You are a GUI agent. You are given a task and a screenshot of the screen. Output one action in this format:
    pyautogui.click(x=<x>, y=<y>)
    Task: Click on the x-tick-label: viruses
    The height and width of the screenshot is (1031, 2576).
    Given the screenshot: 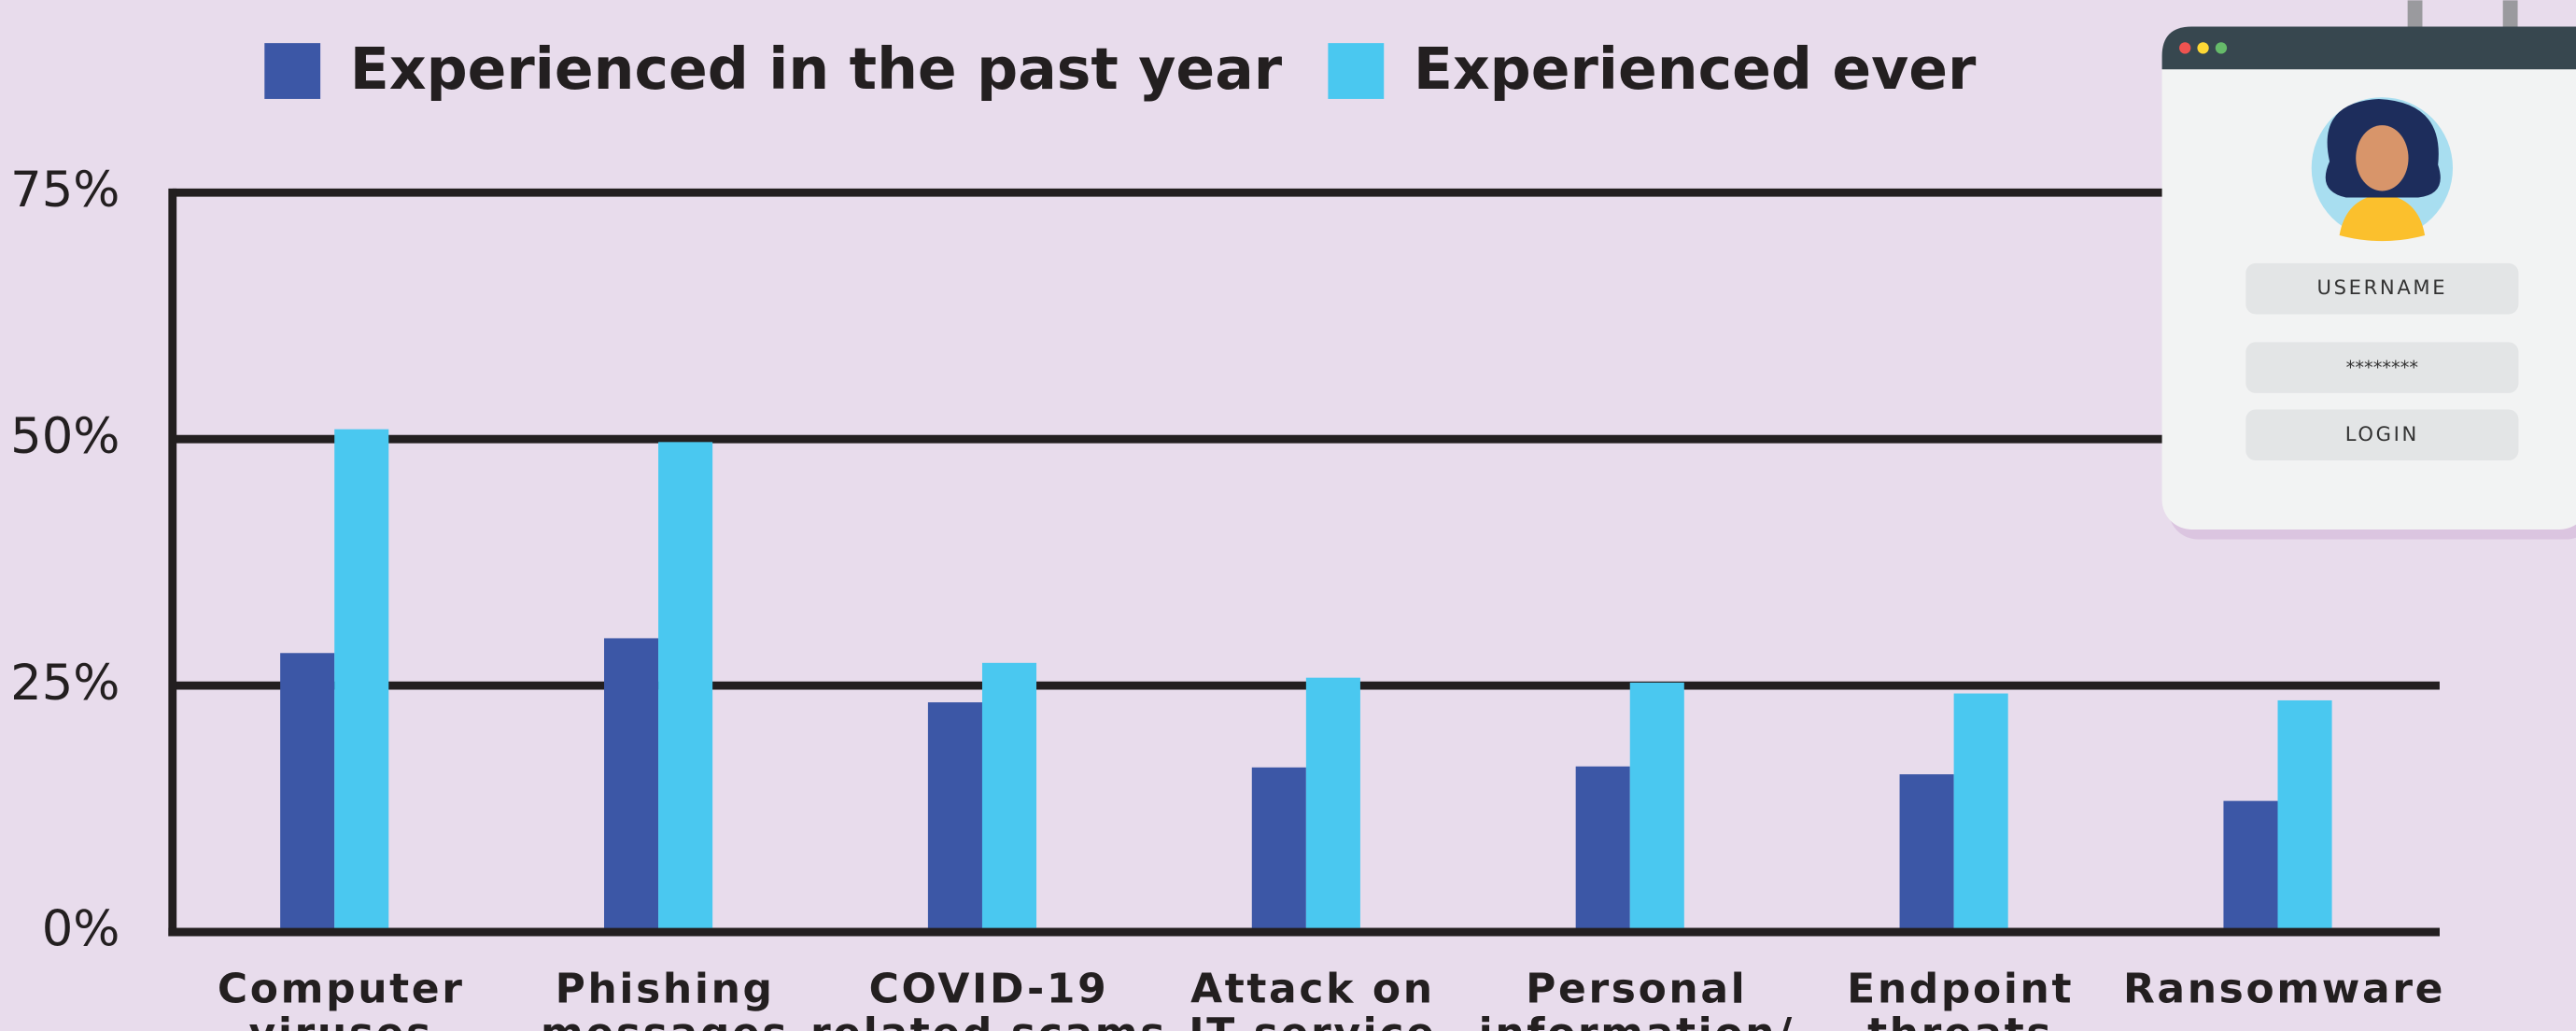 What is the action you would take?
    pyautogui.click(x=341, y=1020)
    